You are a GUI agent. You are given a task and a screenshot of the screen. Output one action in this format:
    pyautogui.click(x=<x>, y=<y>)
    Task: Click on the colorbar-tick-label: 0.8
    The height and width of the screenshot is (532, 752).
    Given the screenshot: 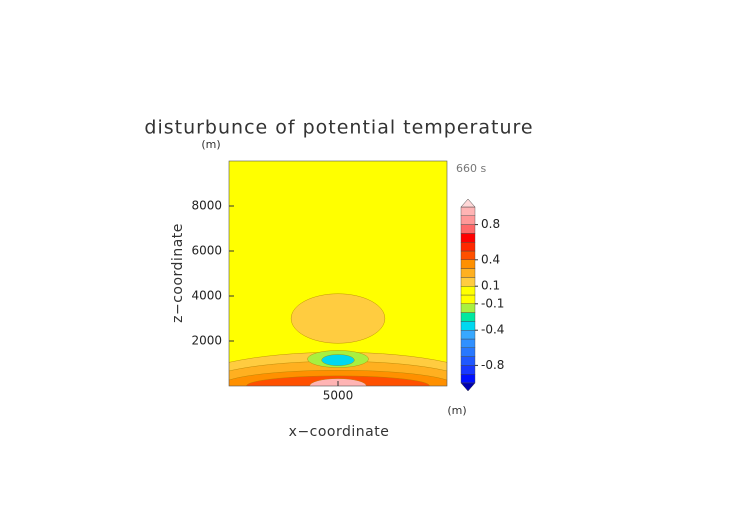 What is the action you would take?
    pyautogui.click(x=490, y=224)
    